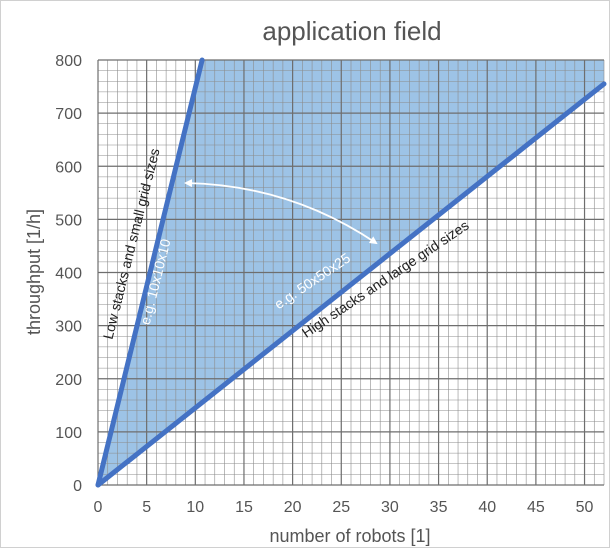  Describe the element at coordinates (68, 380) in the screenshot. I see `y-tick-label: 200` at that location.